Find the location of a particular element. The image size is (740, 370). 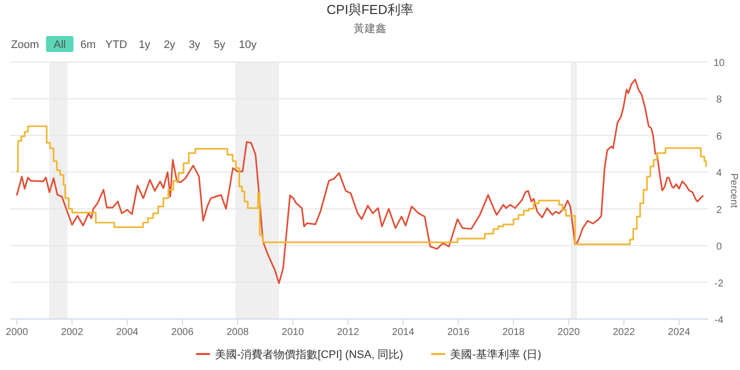

text: 2y is located at coordinates (170, 45).